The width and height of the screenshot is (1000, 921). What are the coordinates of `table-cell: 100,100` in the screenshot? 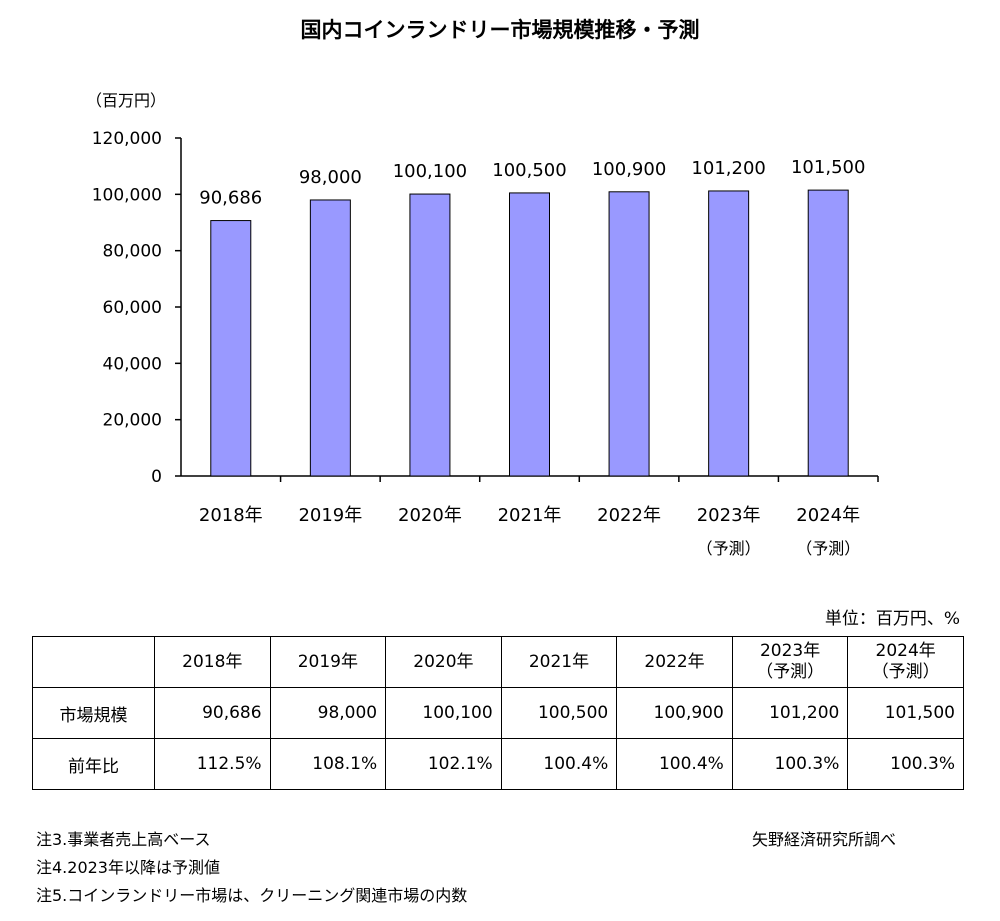 It's located at (443, 713).